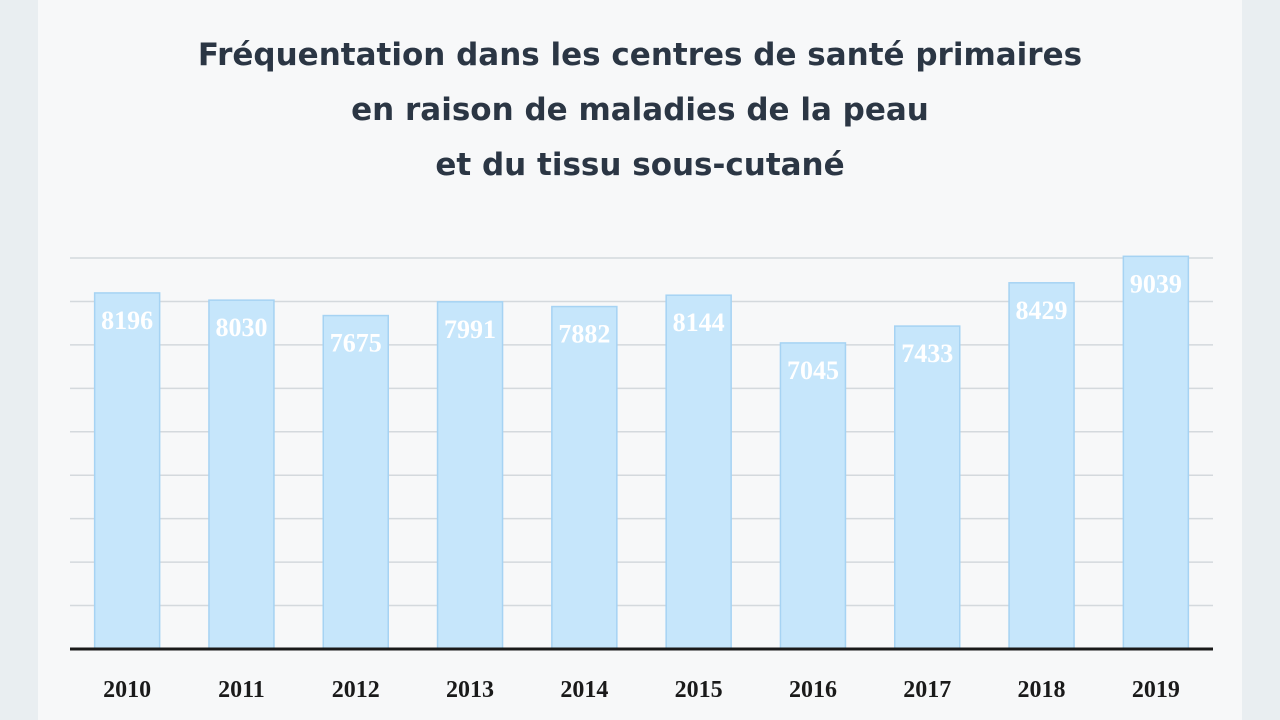 This screenshot has height=720, width=1280. Describe the element at coordinates (1156, 283) in the screenshot. I see `value-label-2019: 9039` at that location.